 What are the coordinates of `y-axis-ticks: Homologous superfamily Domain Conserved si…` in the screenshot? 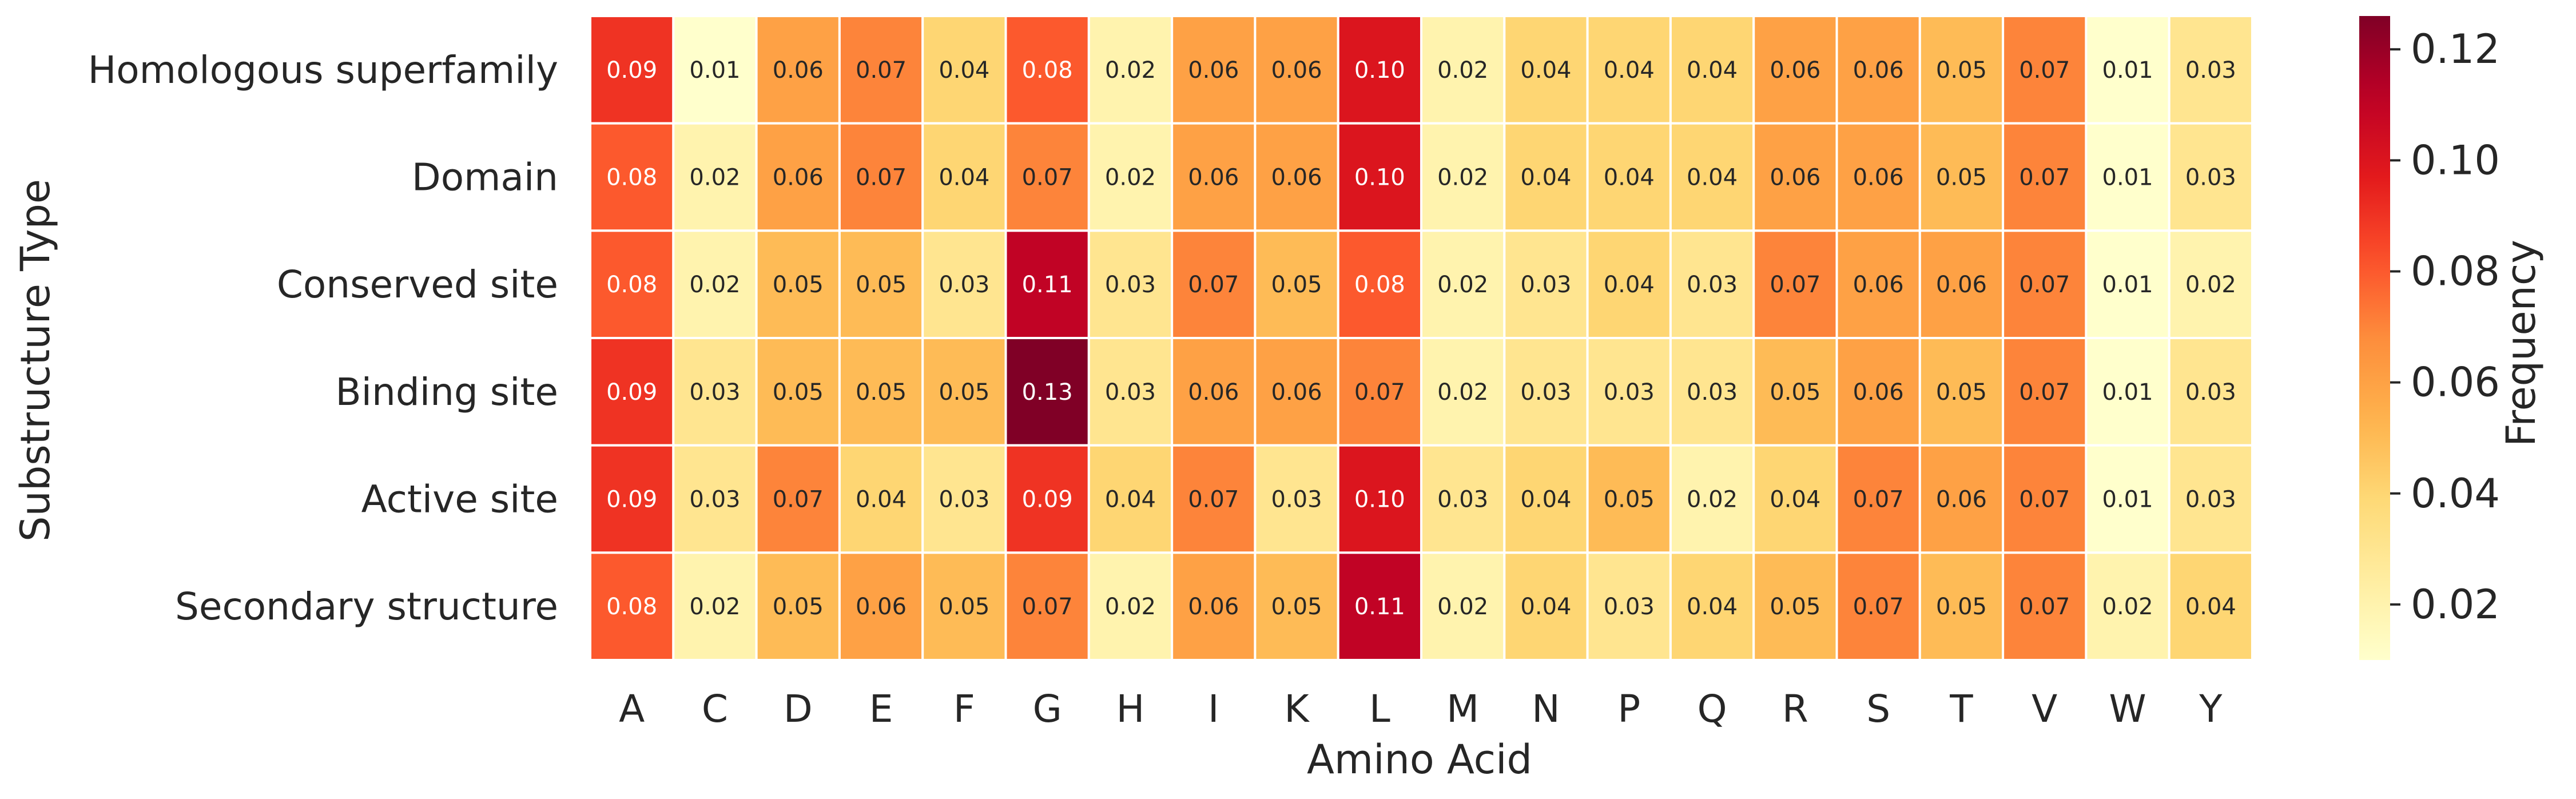 It's located at (323, 338).